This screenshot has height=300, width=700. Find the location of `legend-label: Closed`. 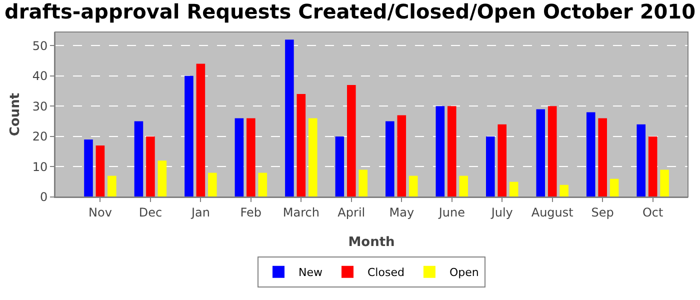

legend-label: Closed is located at coordinates (386, 273).